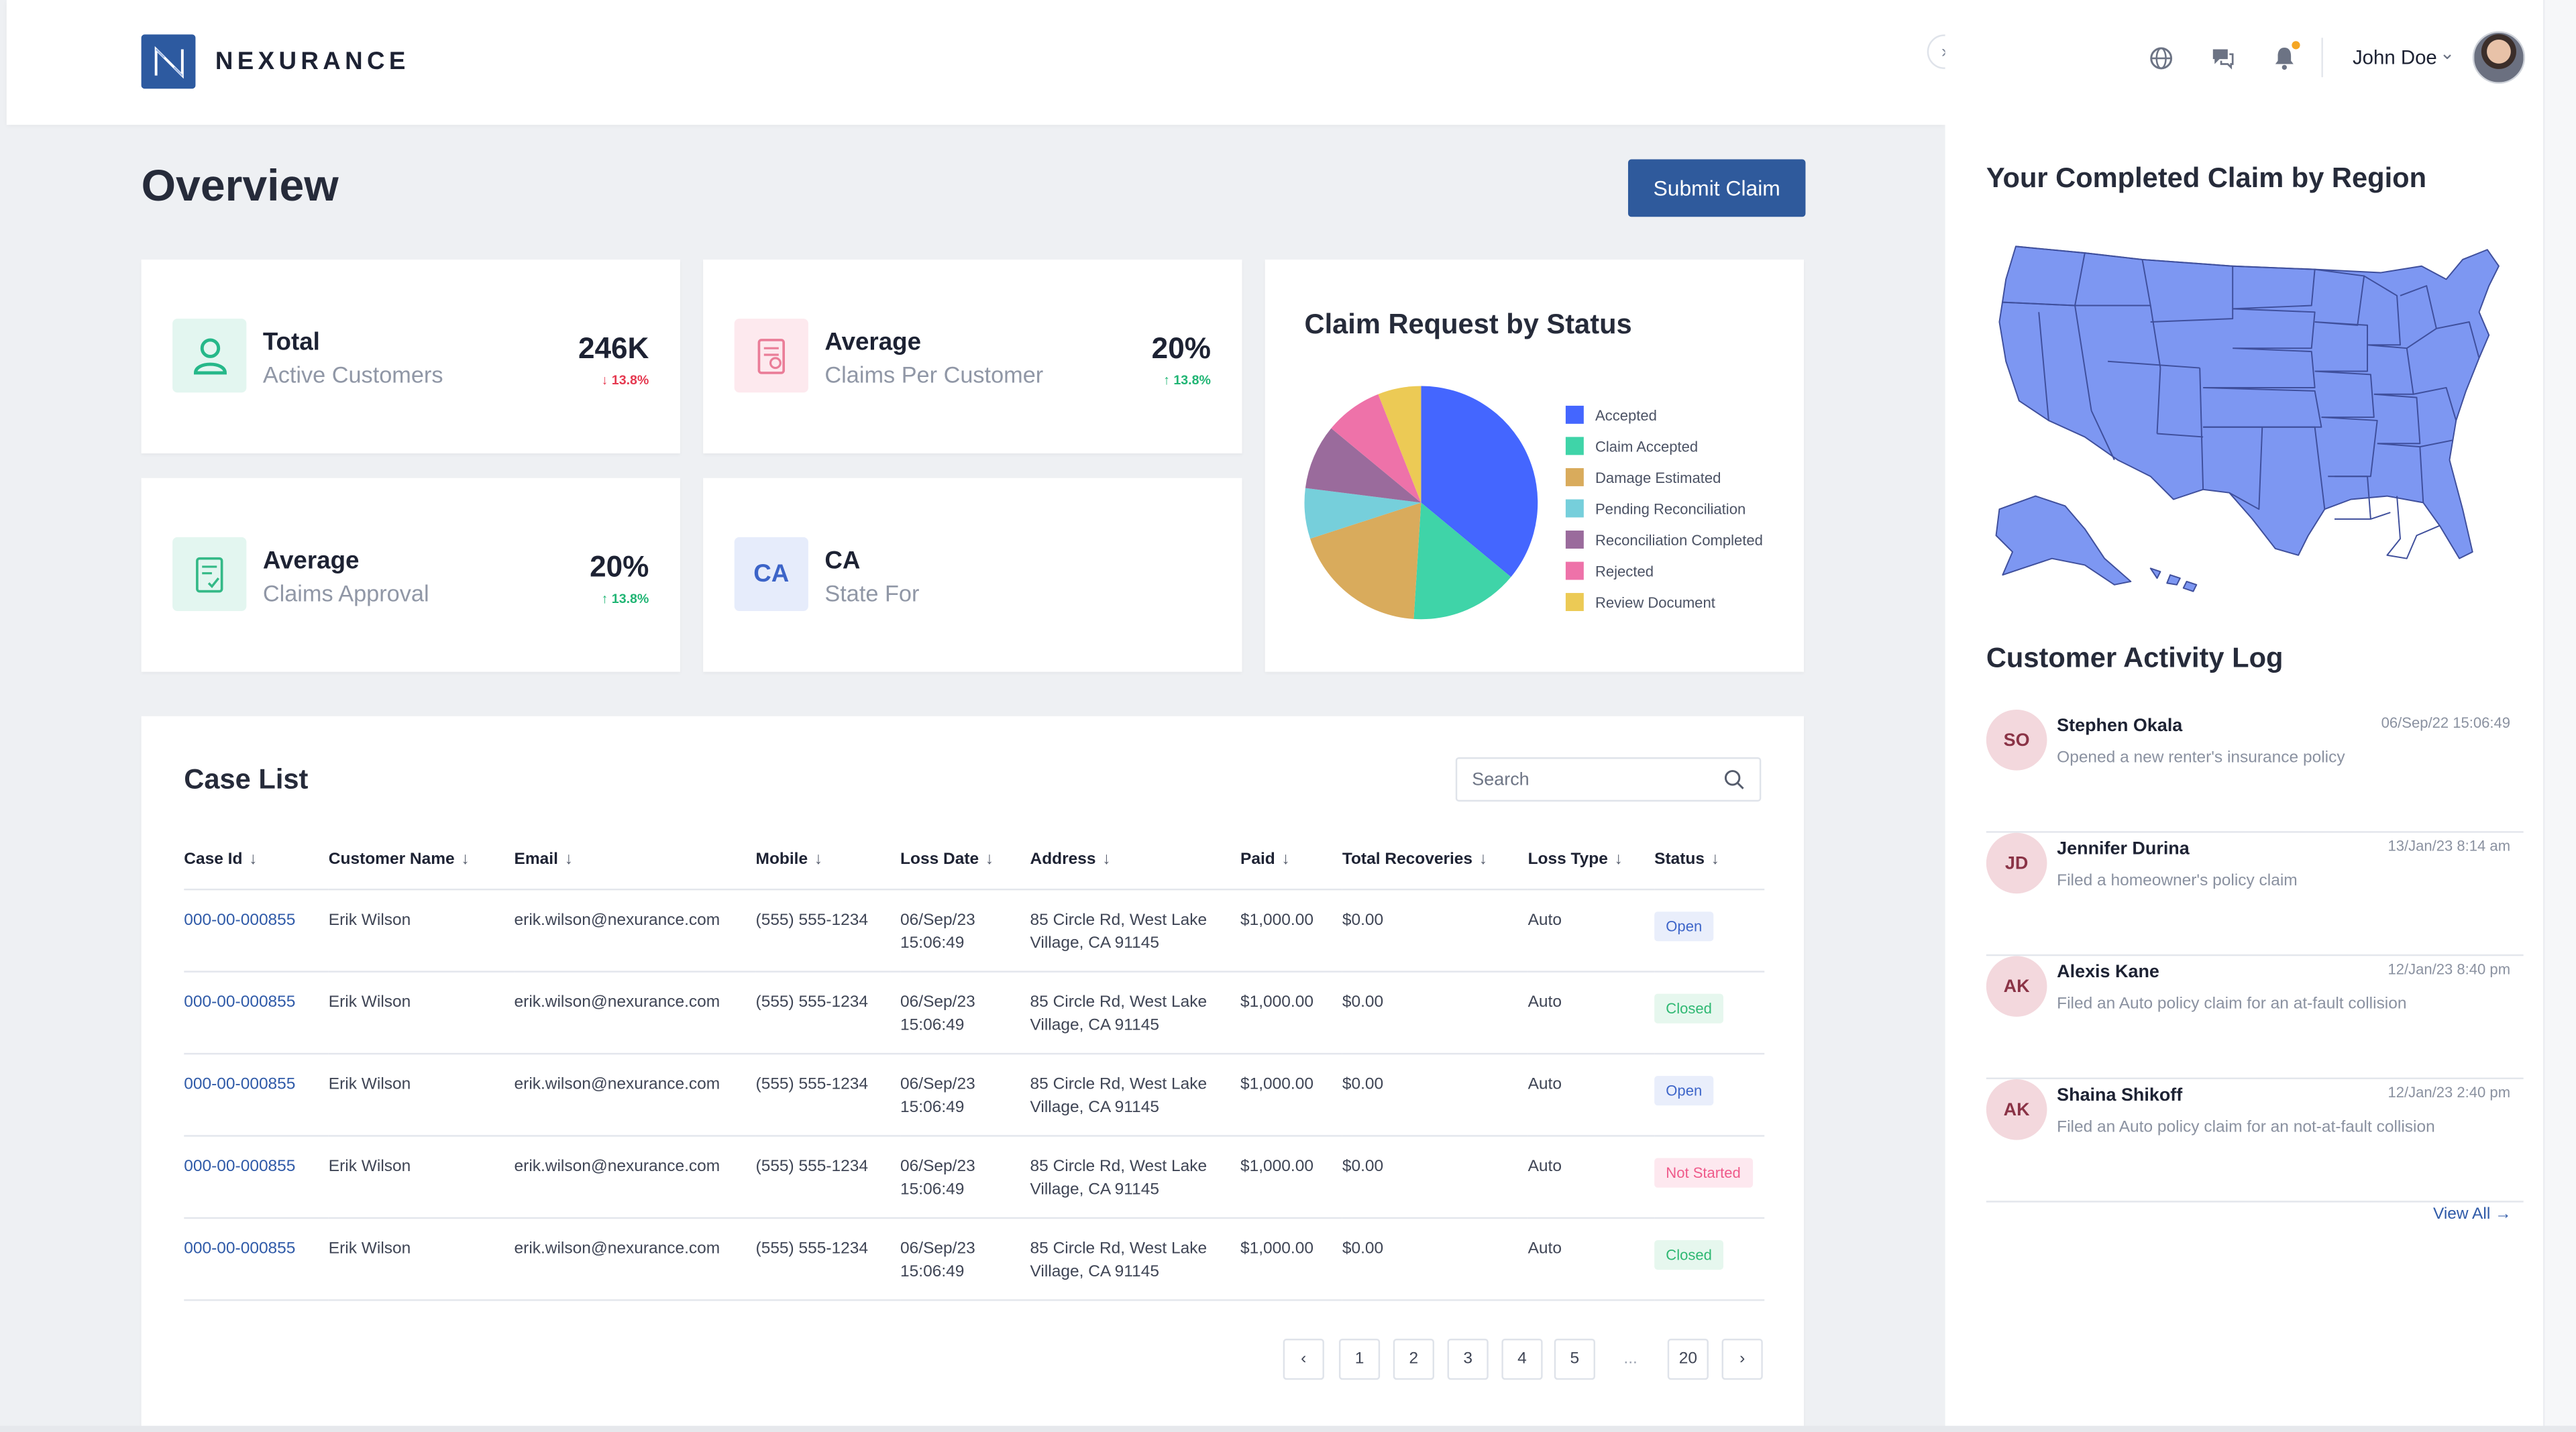 The image size is (2576, 1432). I want to click on avatar, so click(2499, 57).